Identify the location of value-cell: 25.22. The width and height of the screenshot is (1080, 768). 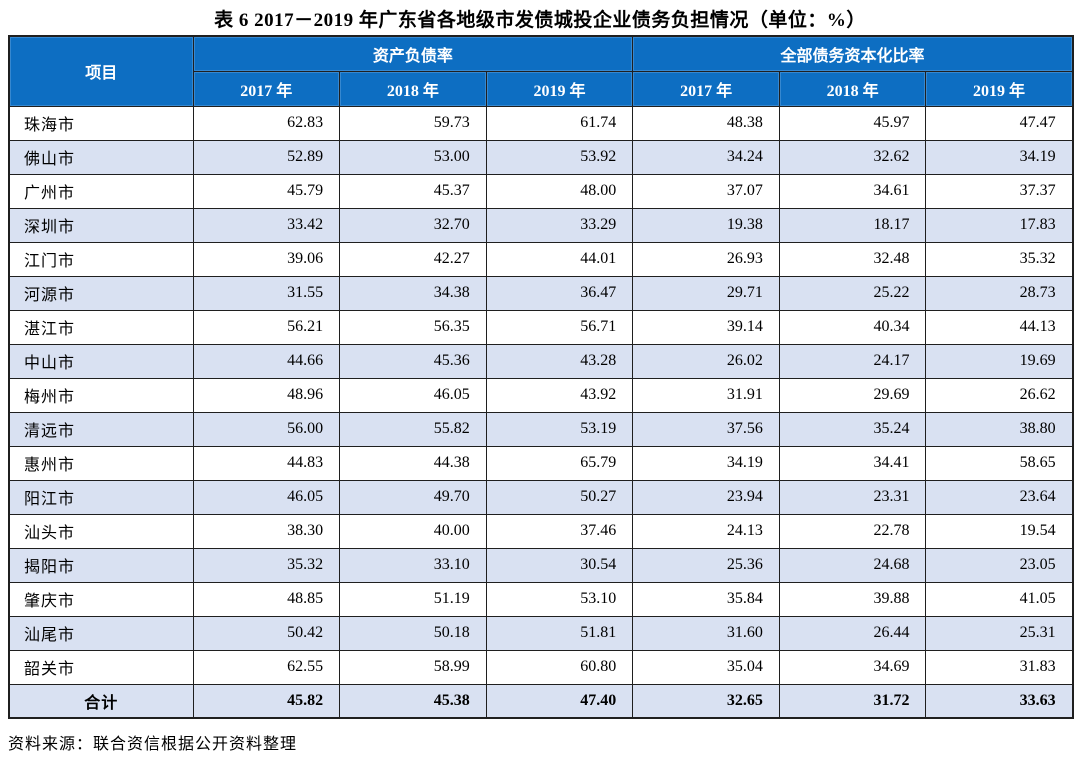
(852, 293).